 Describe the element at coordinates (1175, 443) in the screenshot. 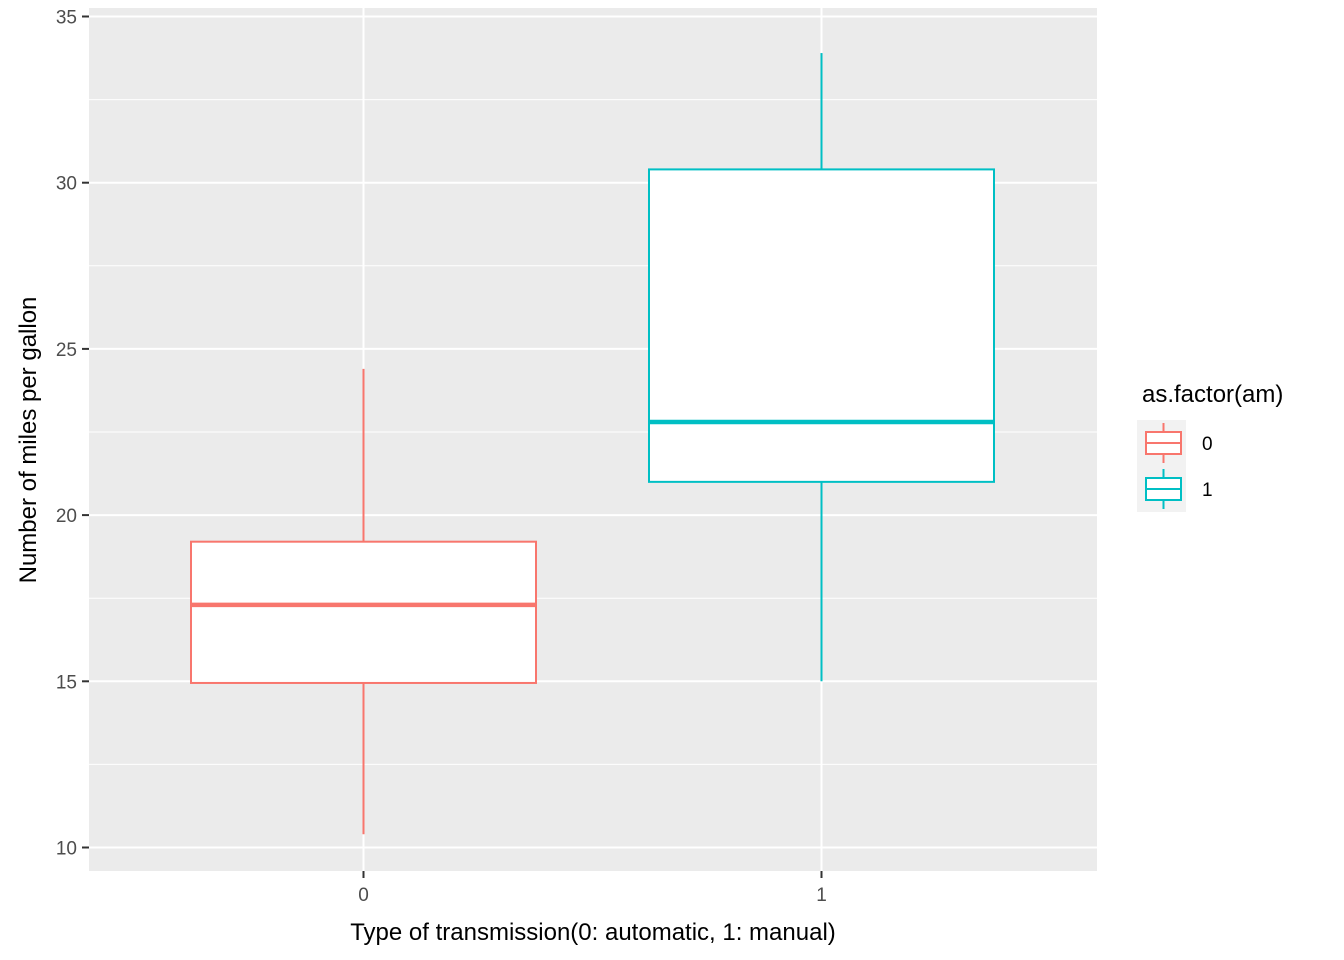

I see `legend-key-0: 0` at that location.